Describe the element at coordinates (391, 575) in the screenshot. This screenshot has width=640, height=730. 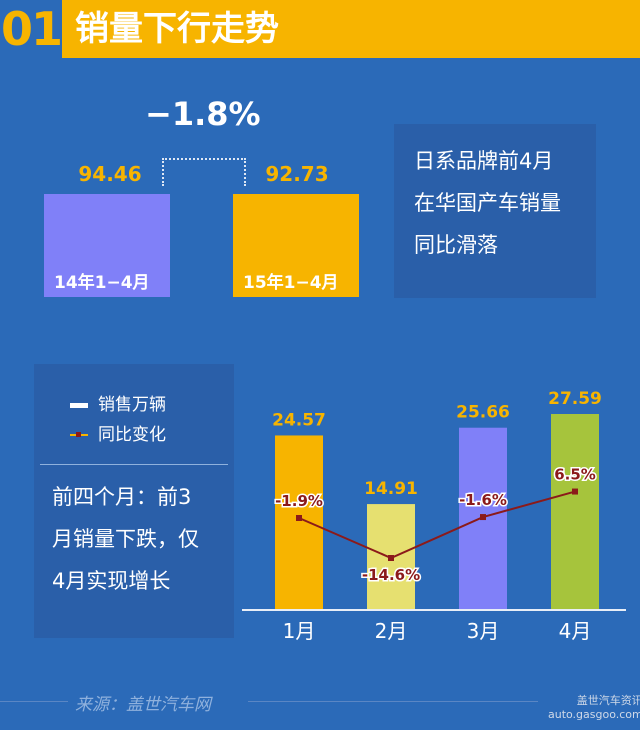
I see `yoy-value-label: -14.6%` at that location.